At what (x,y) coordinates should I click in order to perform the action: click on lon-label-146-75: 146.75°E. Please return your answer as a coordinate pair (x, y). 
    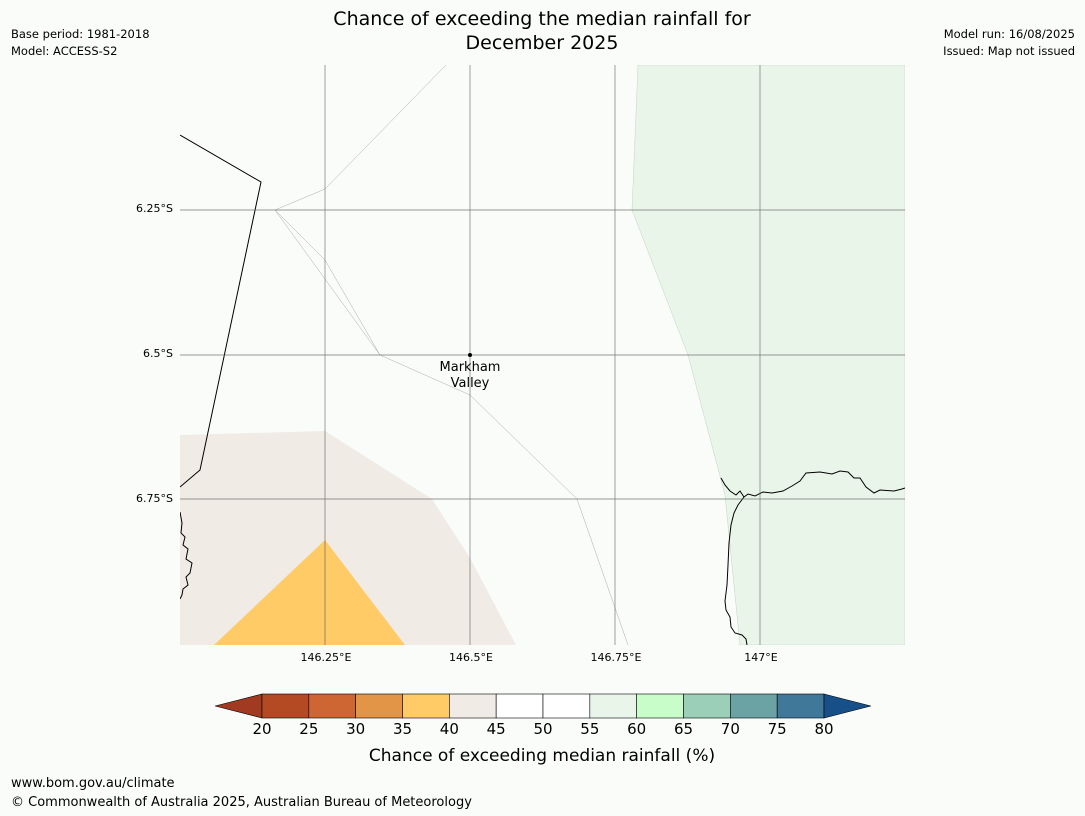
    Looking at the image, I should click on (616, 657).